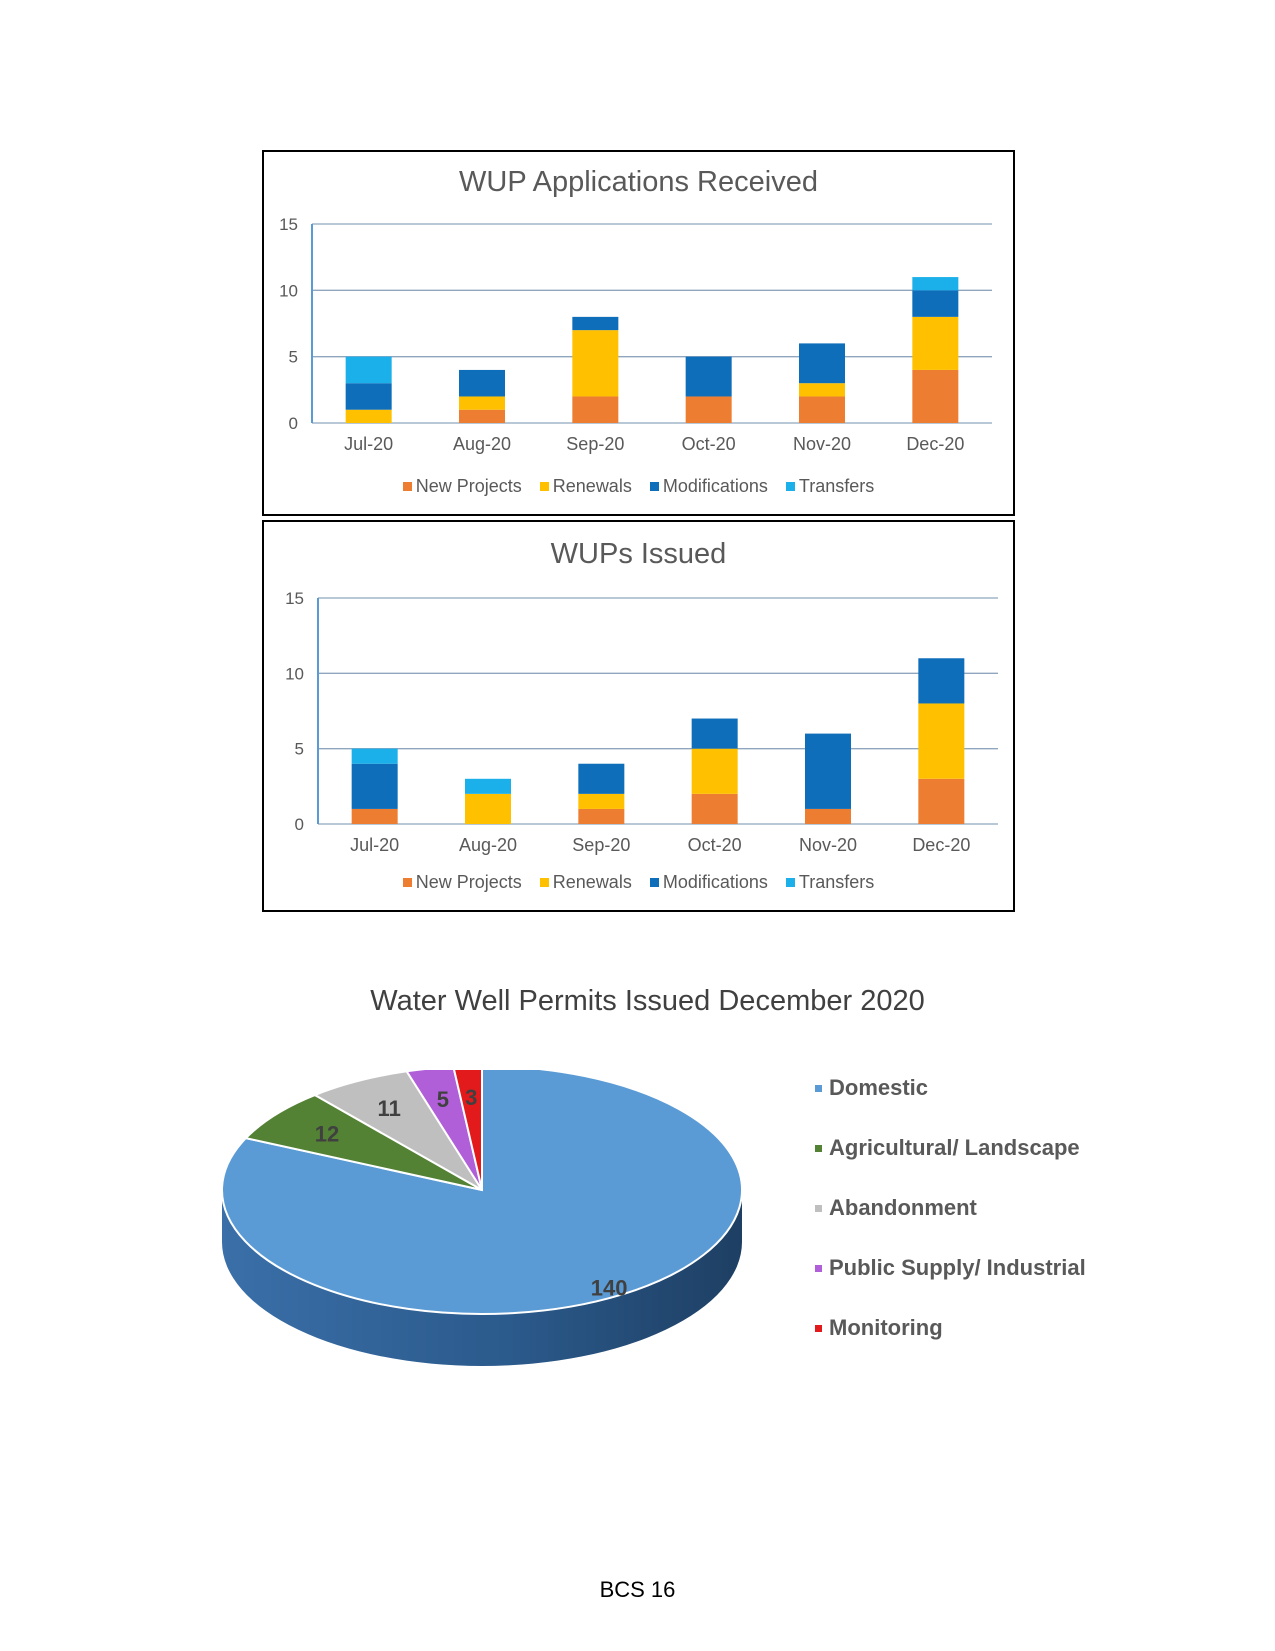 The width and height of the screenshot is (1275, 1651). I want to click on legend-label: Monitoring, so click(886, 1327).